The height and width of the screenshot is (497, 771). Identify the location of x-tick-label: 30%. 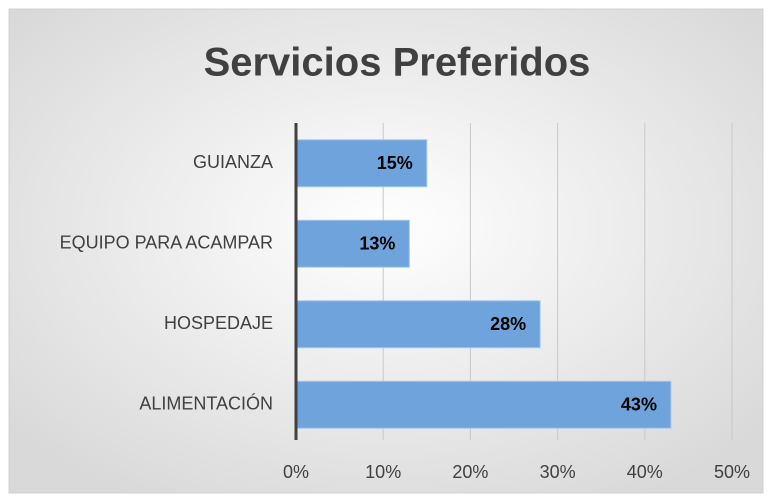
(558, 472).